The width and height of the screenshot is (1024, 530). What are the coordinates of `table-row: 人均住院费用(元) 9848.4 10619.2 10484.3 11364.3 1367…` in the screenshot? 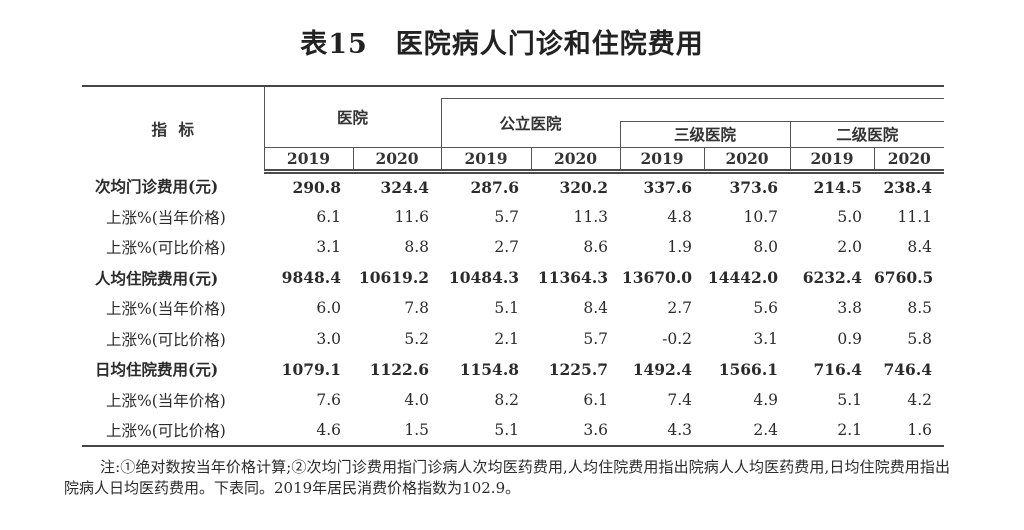 It's located at (513, 278).